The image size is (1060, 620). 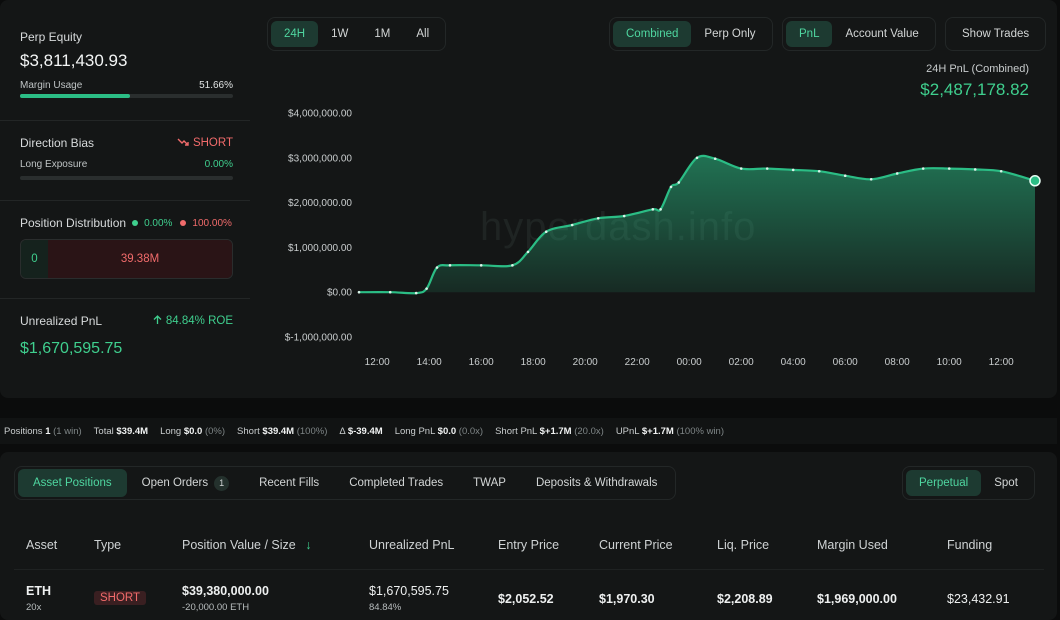 I want to click on x-tick-label: 02:00, so click(x=741, y=362).